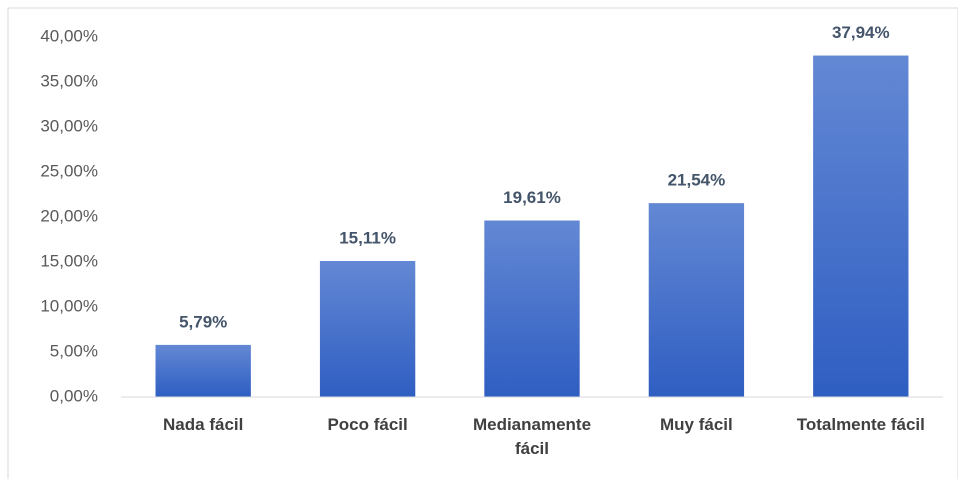 The image size is (958, 479). Describe the element at coordinates (69, 170) in the screenshot. I see `y-tick-label: 25,00%` at that location.